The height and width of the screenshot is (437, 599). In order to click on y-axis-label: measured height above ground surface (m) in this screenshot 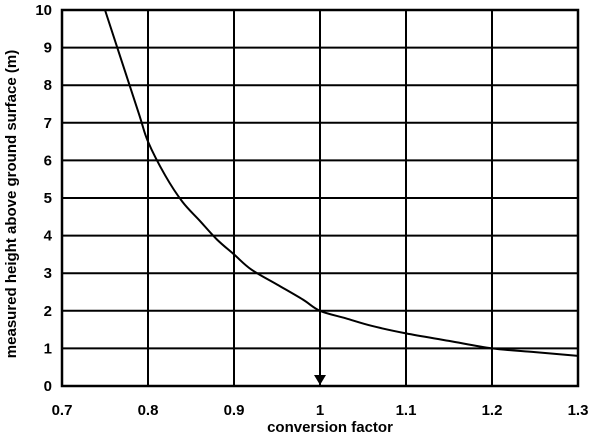, I will do `click(11, 204)`.